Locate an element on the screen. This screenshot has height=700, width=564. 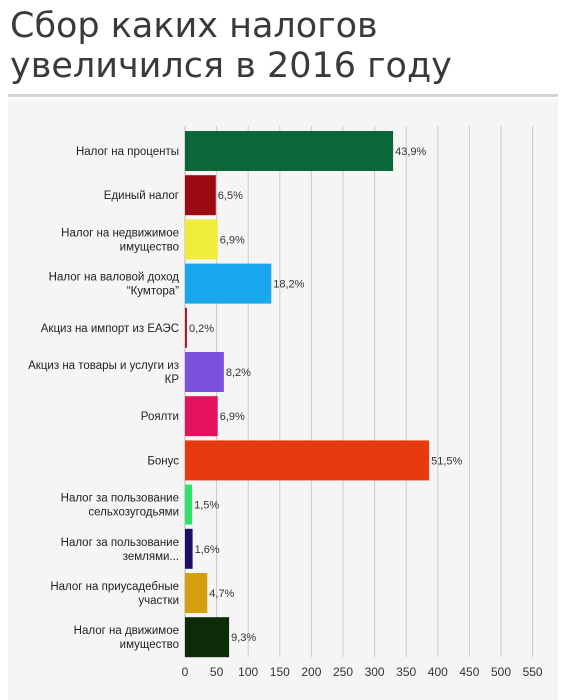
data-label: 6,5% is located at coordinates (230, 196).